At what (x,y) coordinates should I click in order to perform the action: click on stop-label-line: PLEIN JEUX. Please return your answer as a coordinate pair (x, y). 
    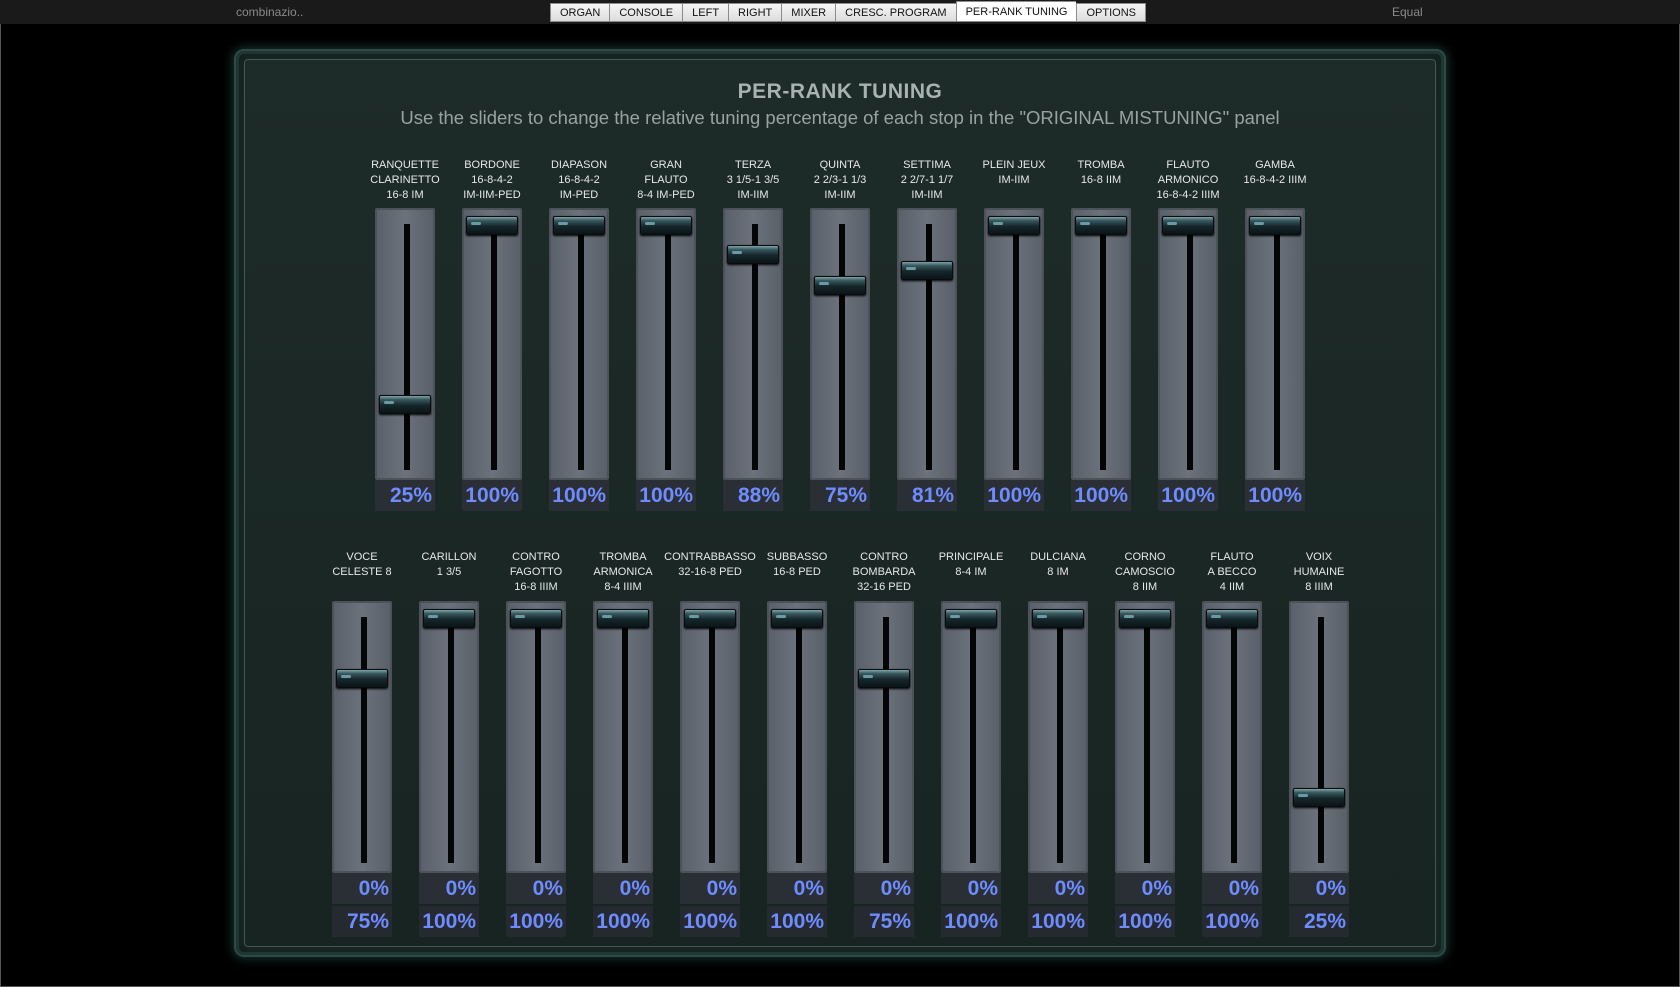
    Looking at the image, I should click on (1014, 165).